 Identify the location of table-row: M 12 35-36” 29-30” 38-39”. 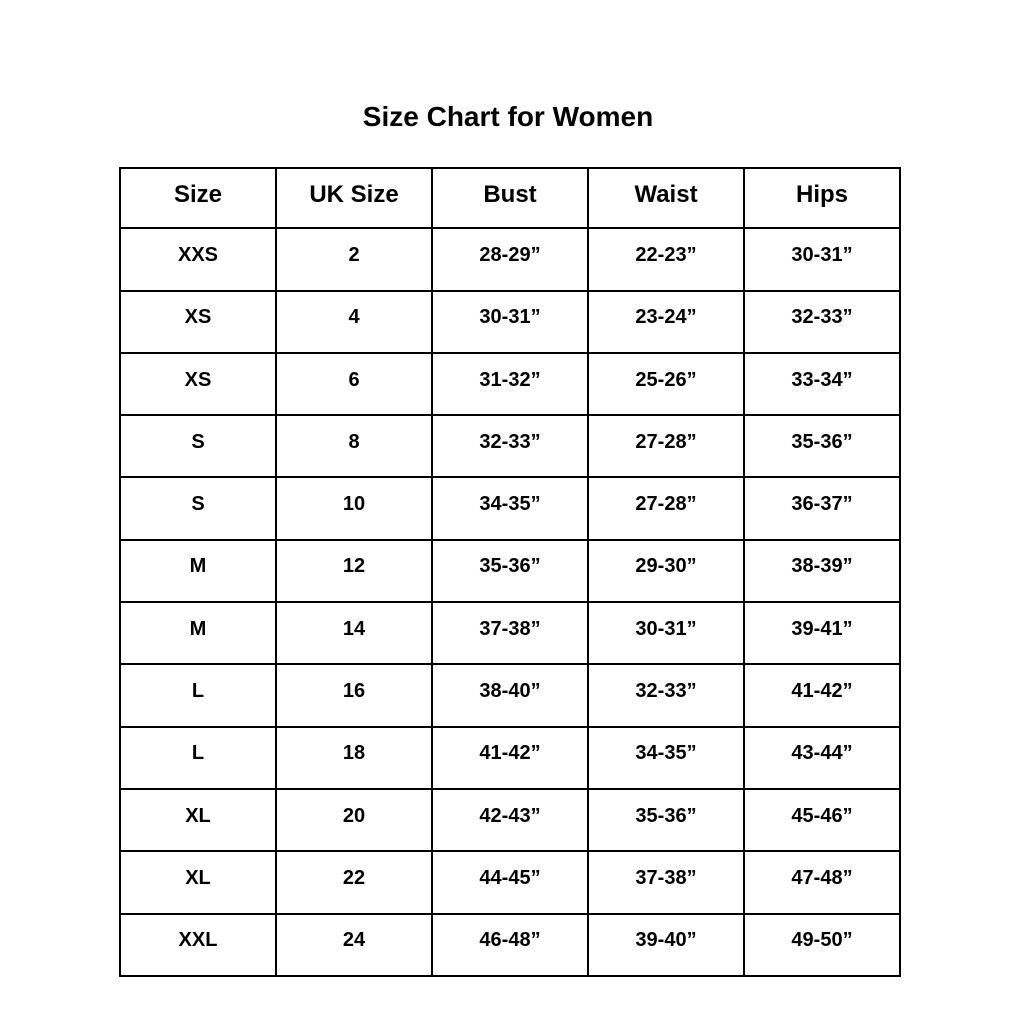
(510, 571).